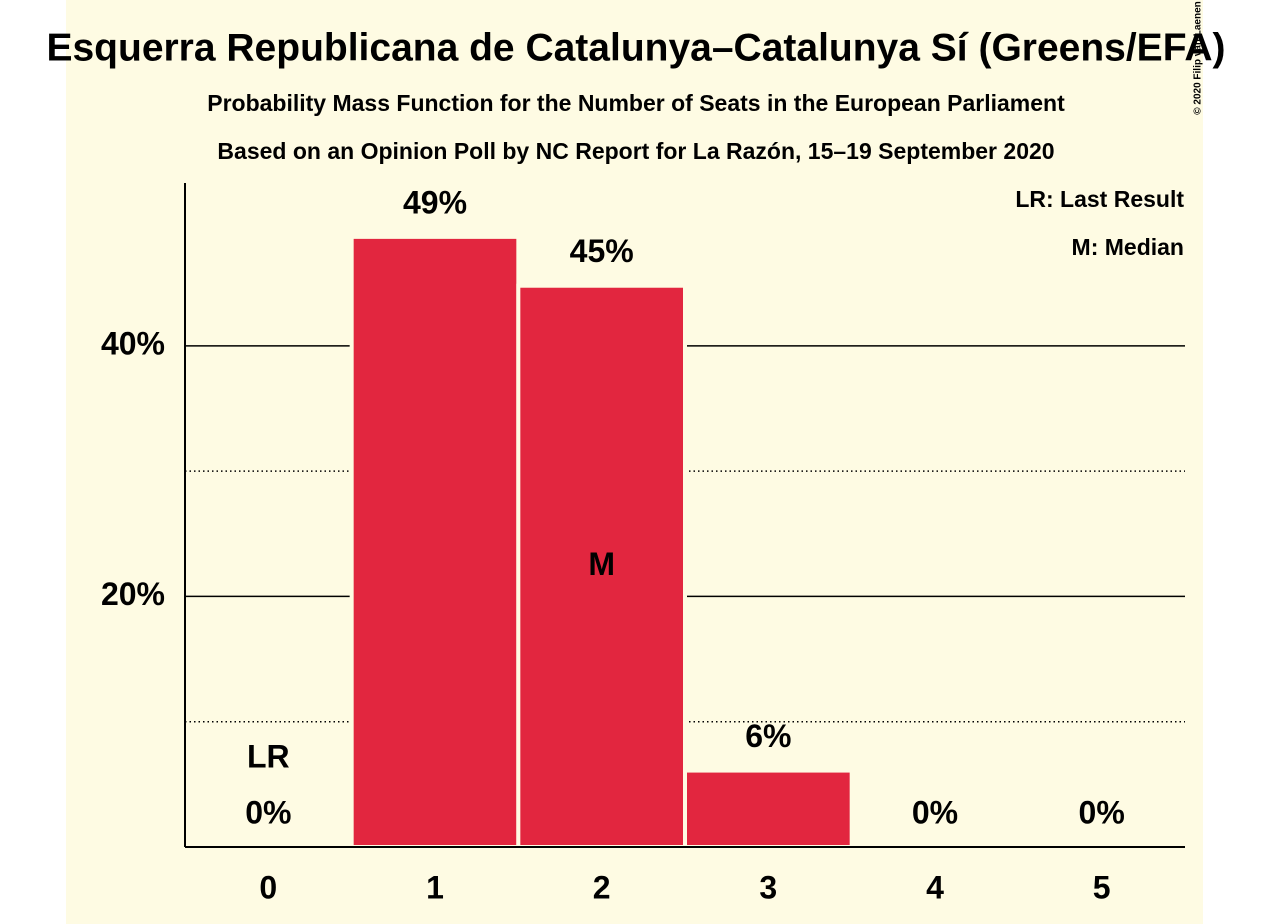 The image size is (1273, 924). What do you see at coordinates (268, 887) in the screenshot?
I see `x-tick-label: 0` at bounding box center [268, 887].